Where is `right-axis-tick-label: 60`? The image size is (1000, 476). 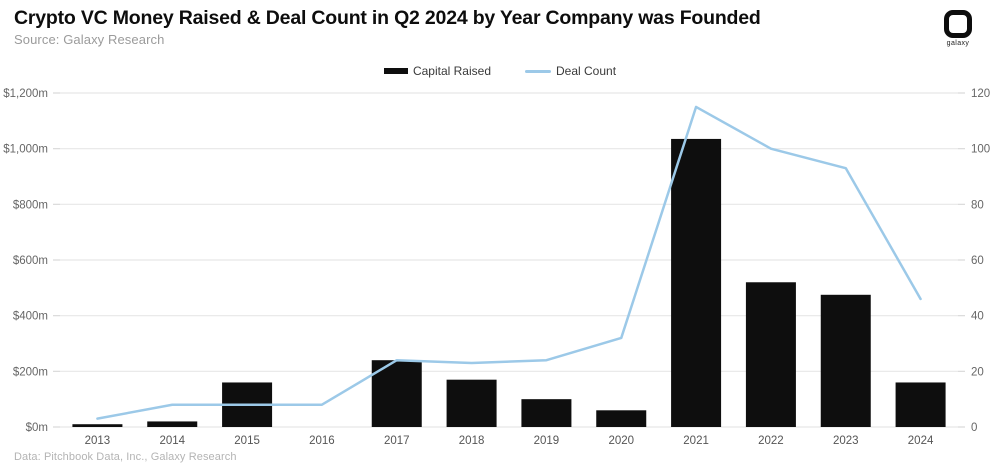
right-axis-tick-label: 60 is located at coordinates (977, 261).